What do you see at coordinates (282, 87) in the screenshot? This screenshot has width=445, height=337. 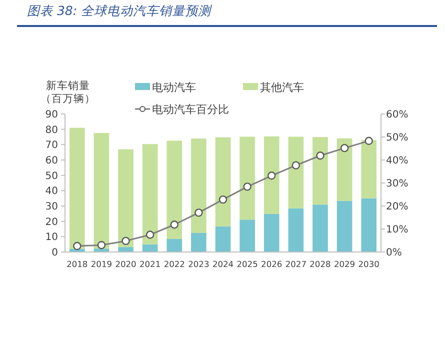 I see `legend-label: 其他汽车` at bounding box center [282, 87].